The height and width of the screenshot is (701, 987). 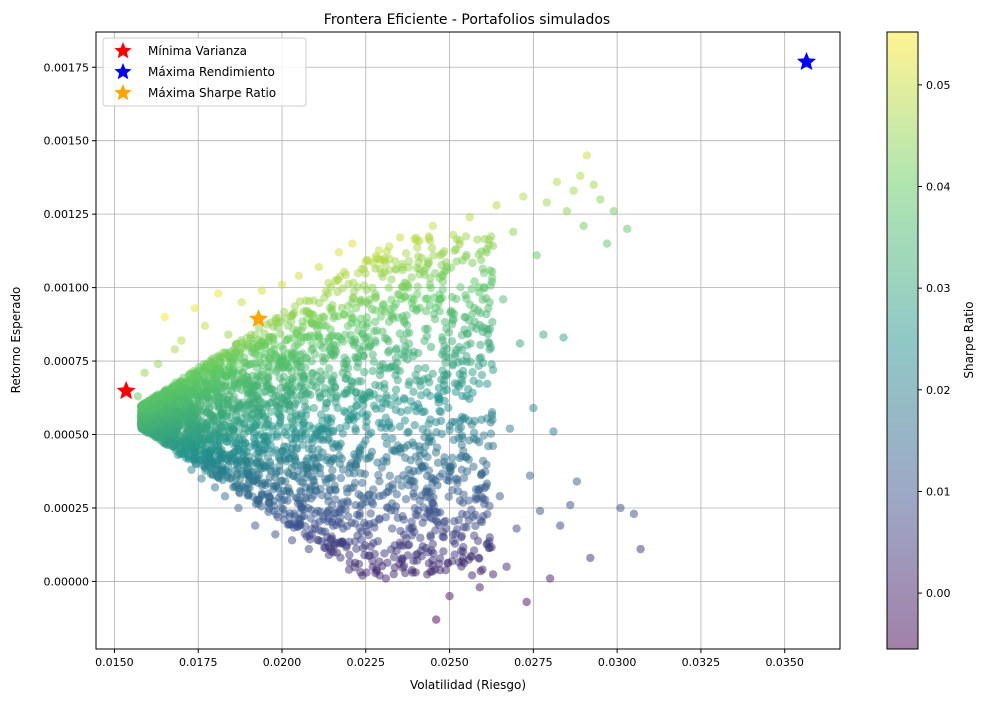 I want to click on x-tick-label: 0.0225, so click(x=366, y=662).